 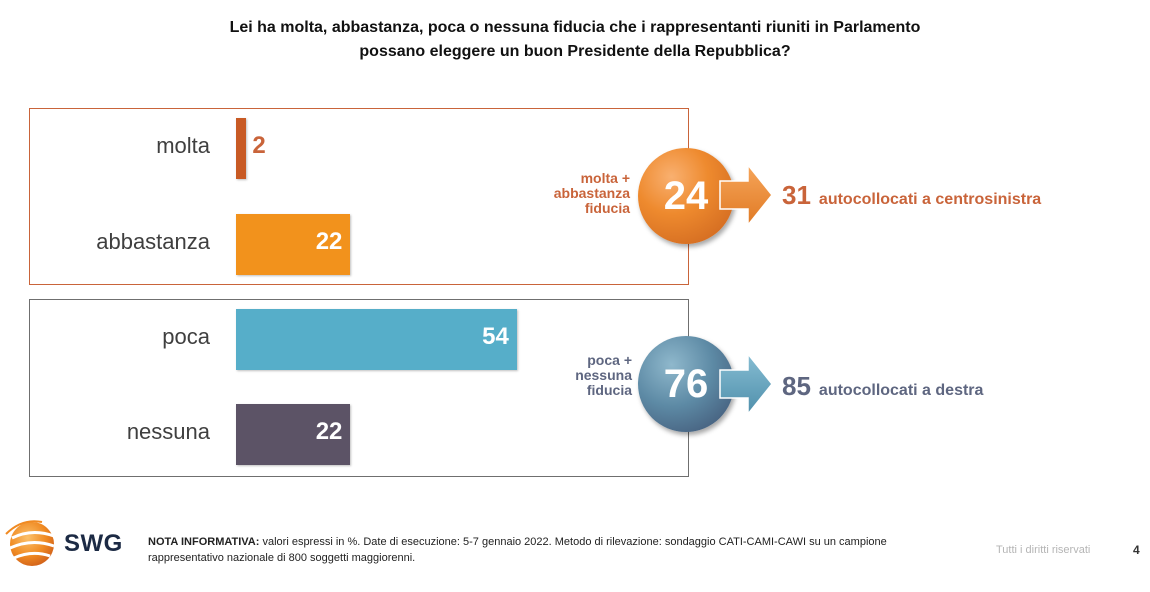 What do you see at coordinates (293, 434) in the screenshot?
I see `bar-nessuna` at bounding box center [293, 434].